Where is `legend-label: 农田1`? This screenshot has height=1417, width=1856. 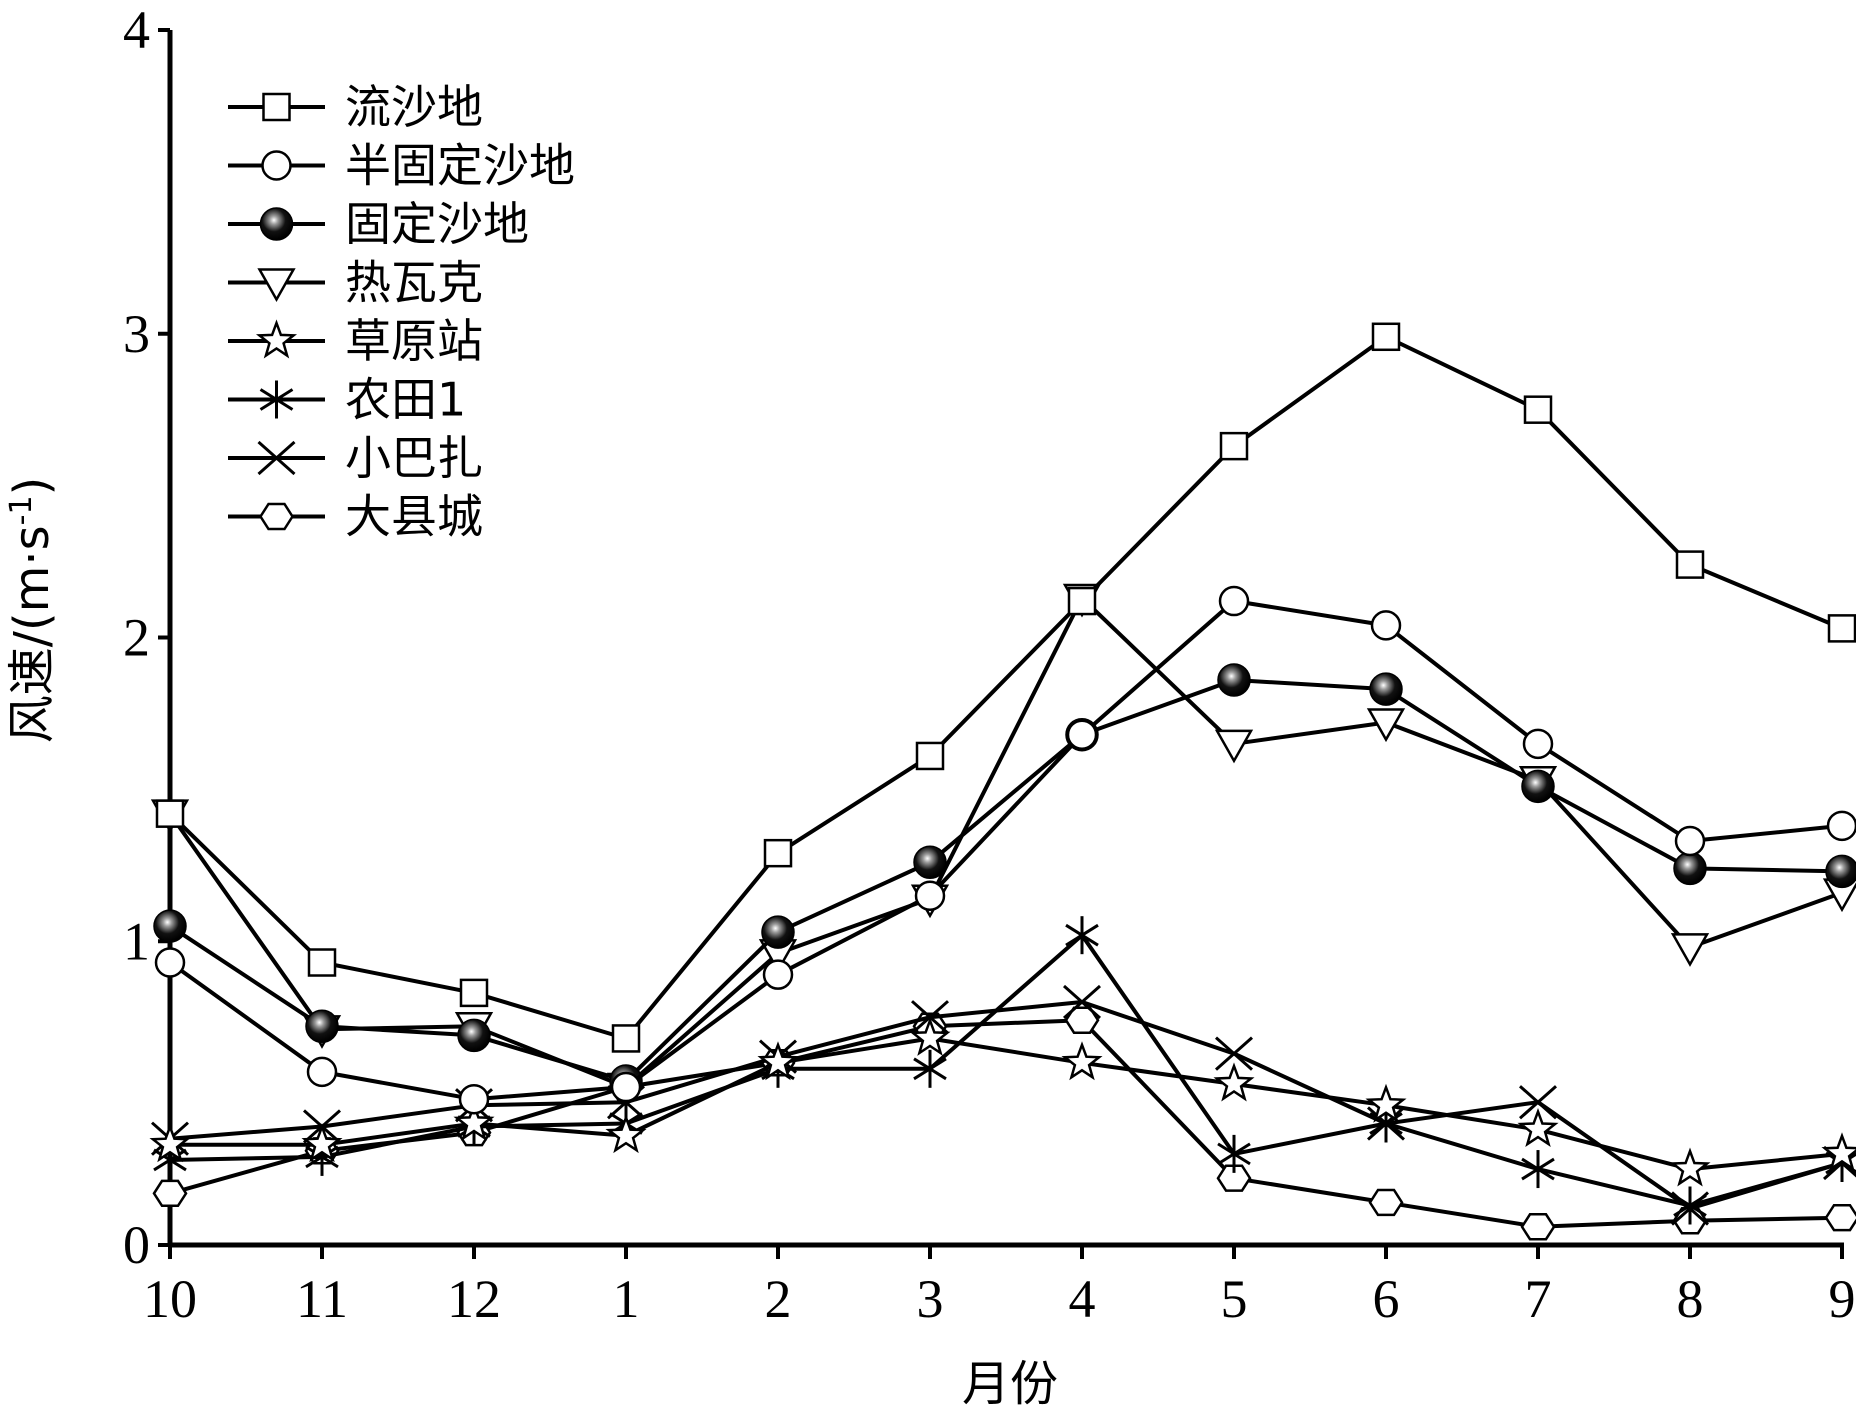 legend-label: 农田1 is located at coordinates (405, 400).